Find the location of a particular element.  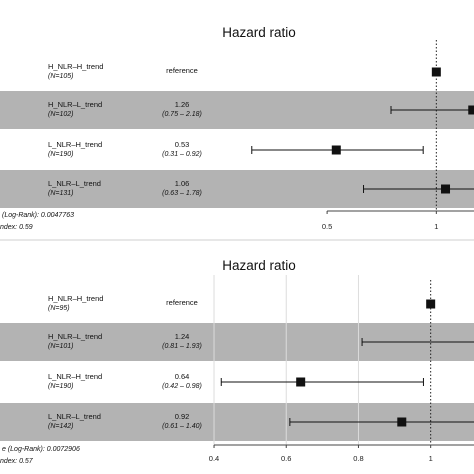

x-tick-label: 0.5 is located at coordinates (327, 226).